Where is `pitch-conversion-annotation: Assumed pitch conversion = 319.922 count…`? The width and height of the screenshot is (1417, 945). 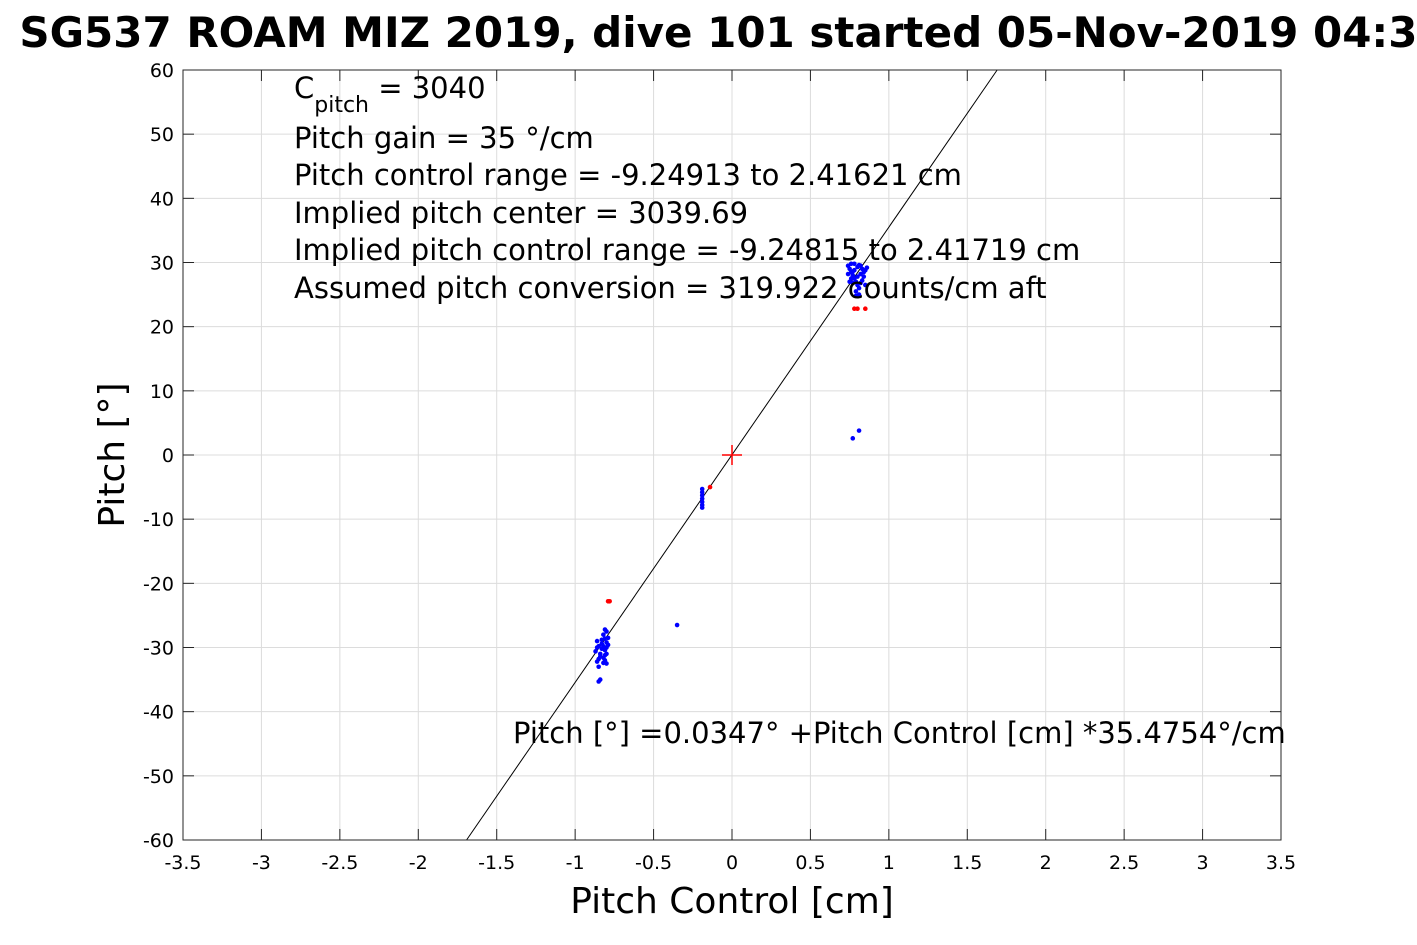 pitch-conversion-annotation: Assumed pitch conversion = 319.922 count… is located at coordinates (670, 288).